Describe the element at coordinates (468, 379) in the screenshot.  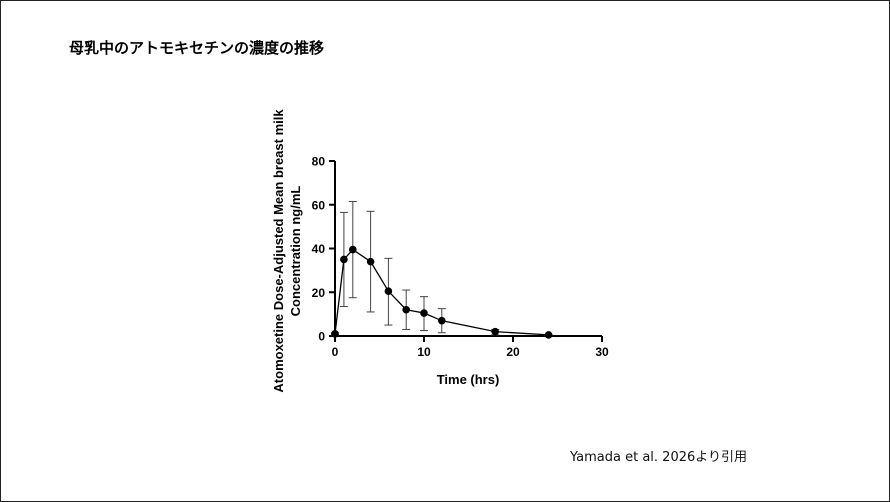
I see `x-axis-label: Time (hrs)` at that location.